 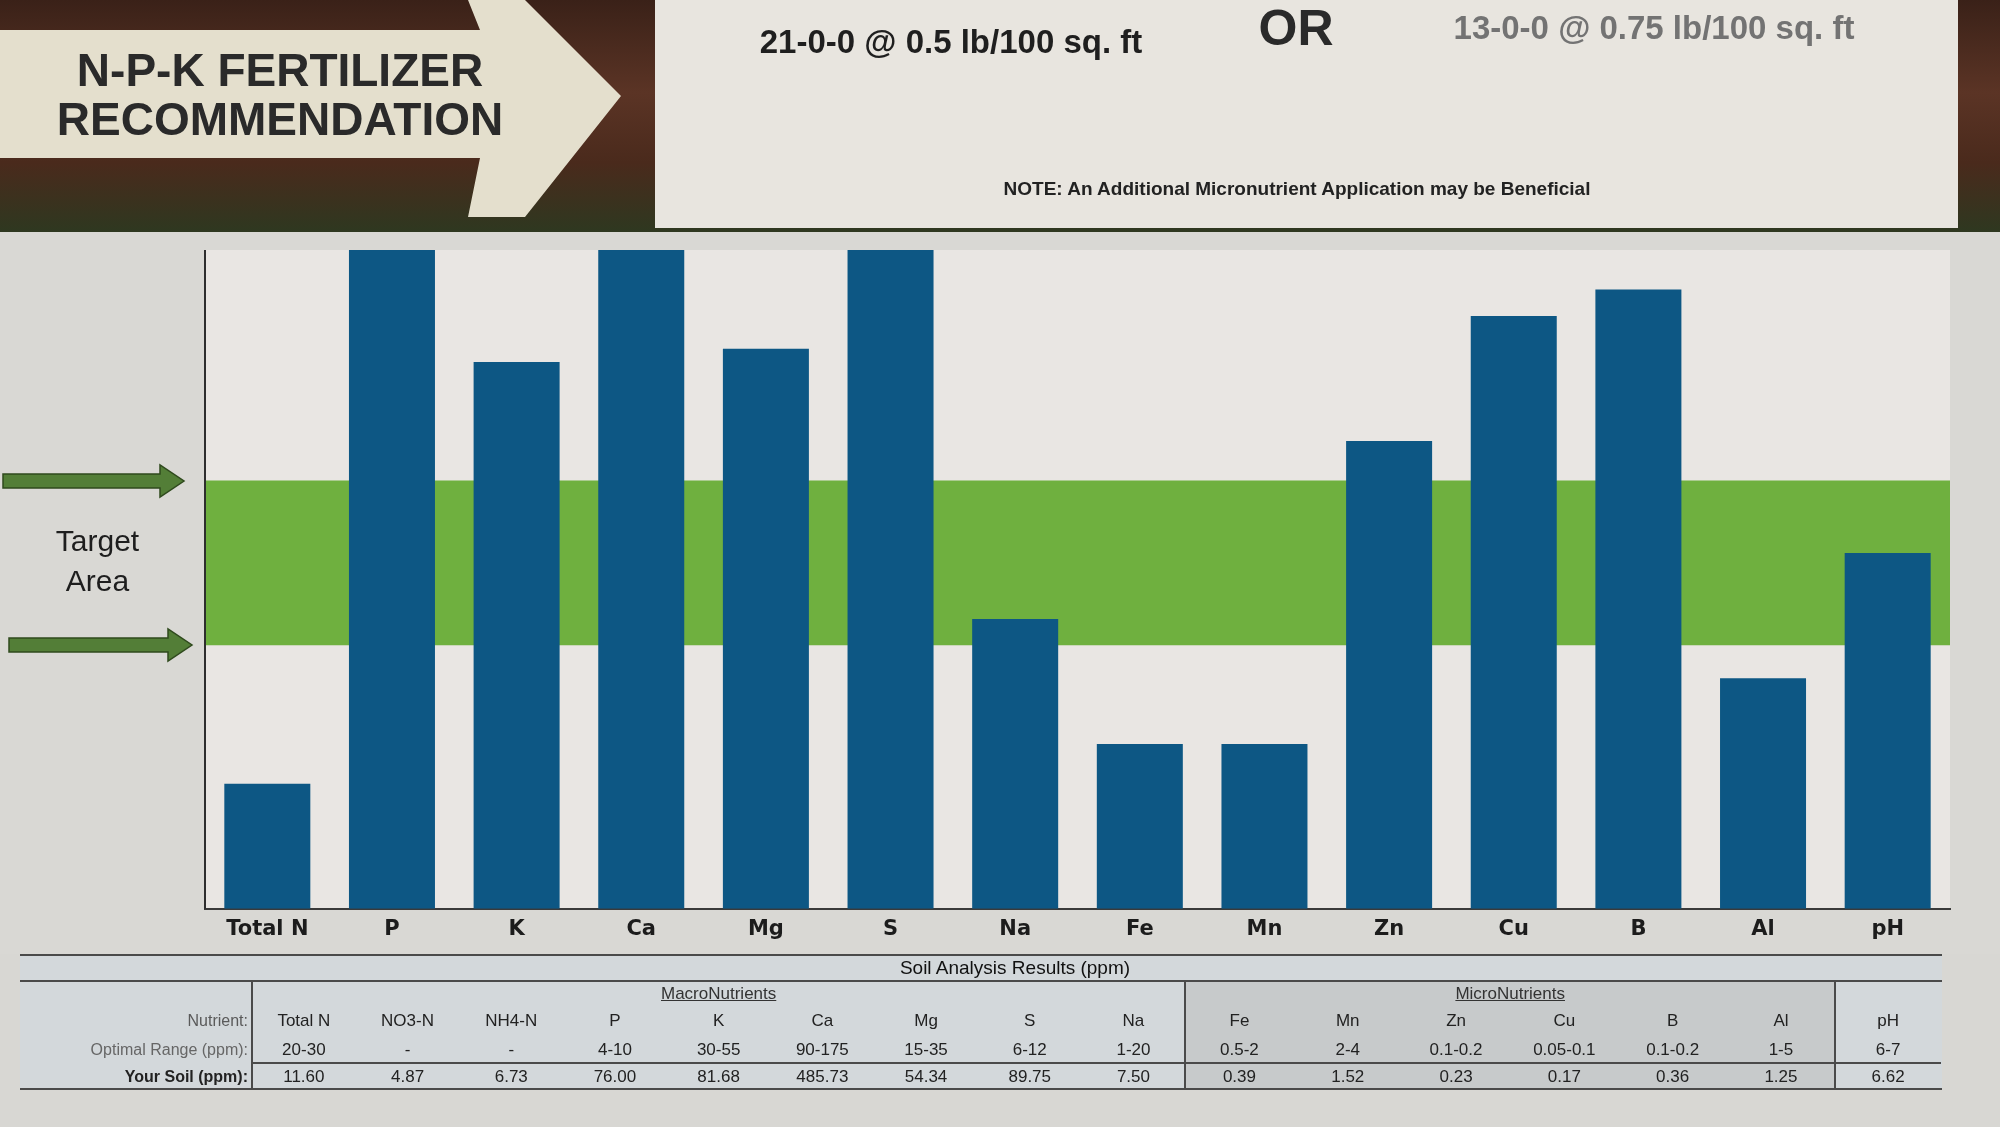 What do you see at coordinates (408, 1077) in the screenshot?
I see `data-label: 4.87` at bounding box center [408, 1077].